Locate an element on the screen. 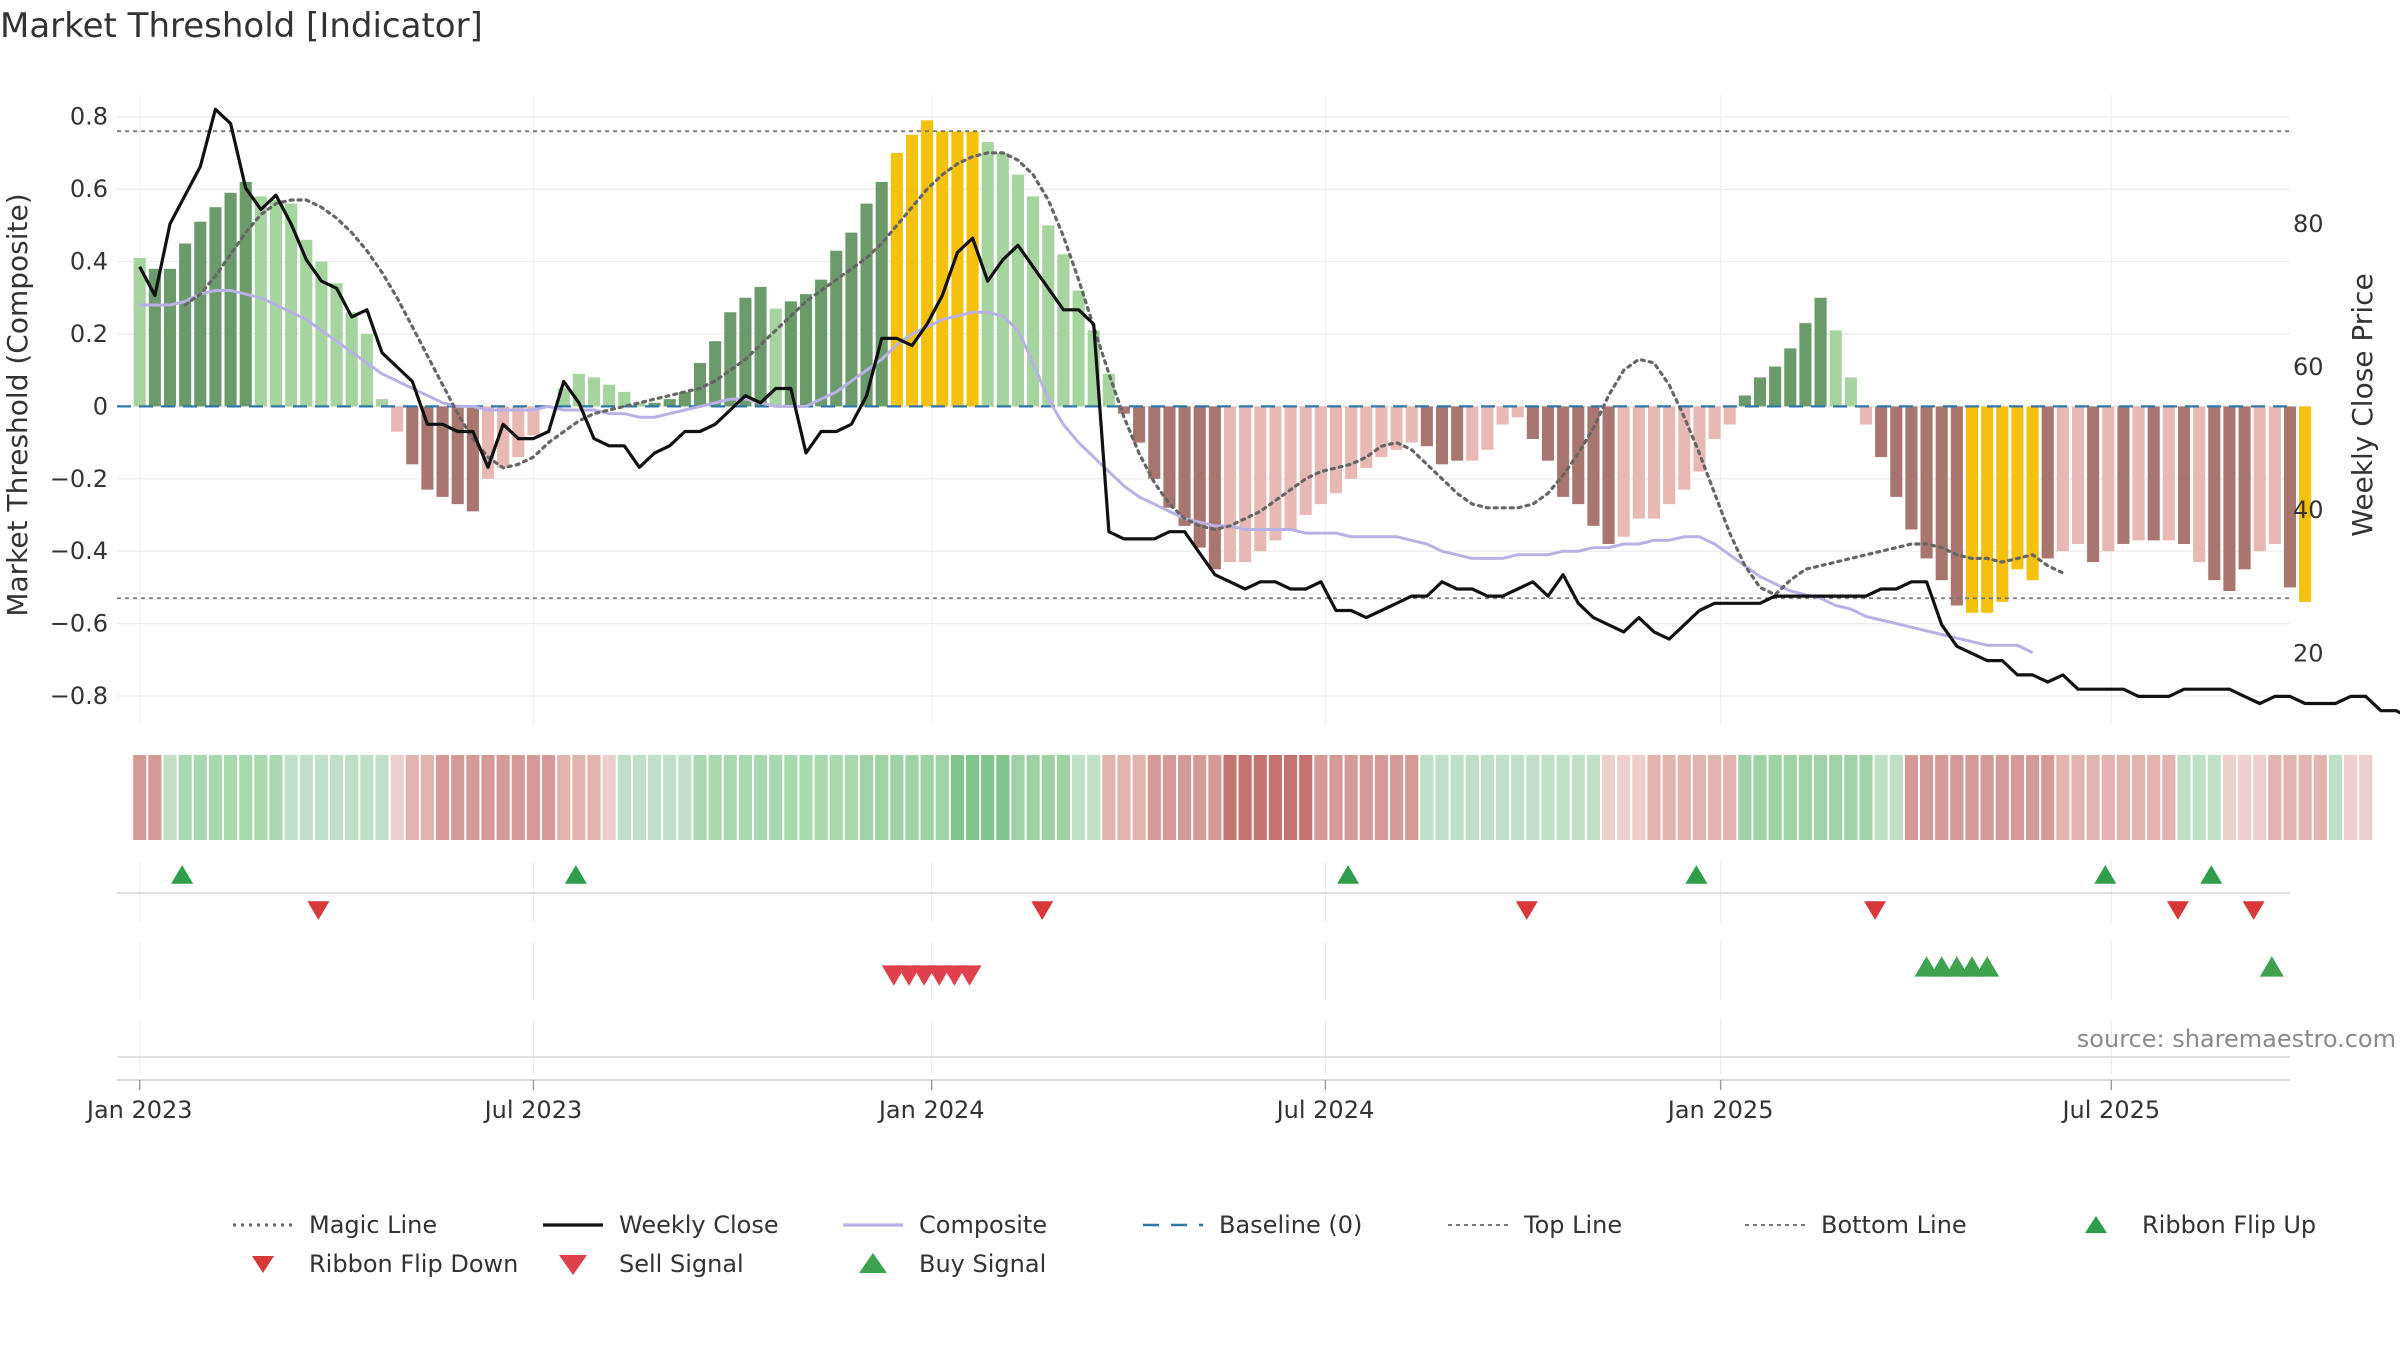  legend-label: Baseline (0) is located at coordinates (1290, 1225).